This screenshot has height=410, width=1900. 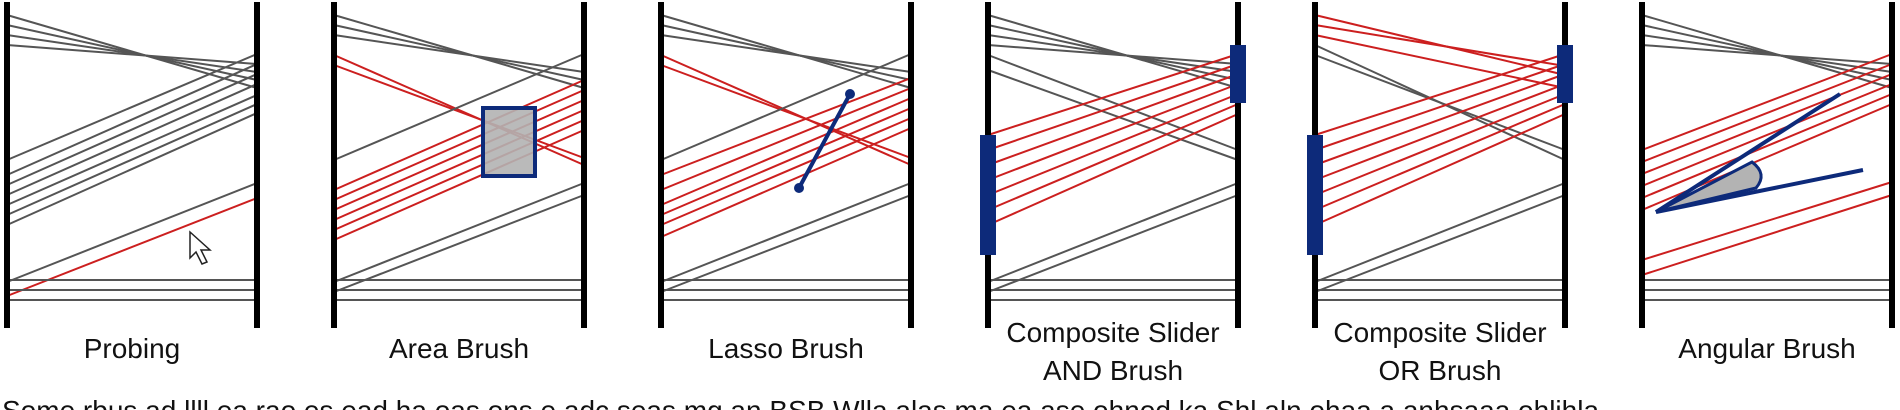 I want to click on lasso-stroke, so click(x=824, y=141).